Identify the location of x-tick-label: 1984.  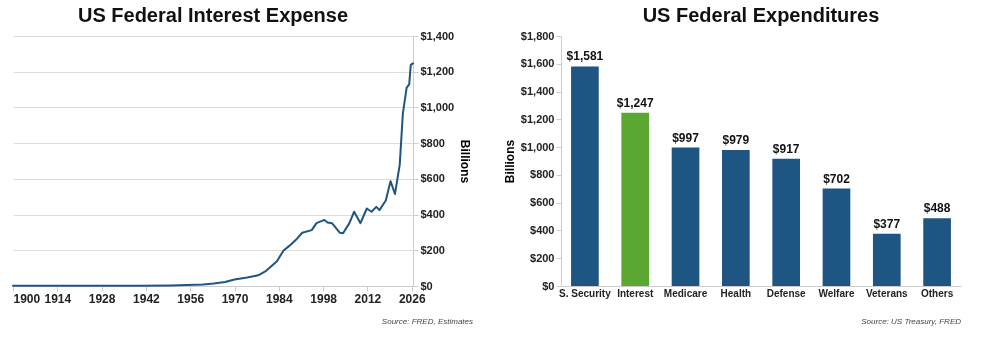
(279, 298).